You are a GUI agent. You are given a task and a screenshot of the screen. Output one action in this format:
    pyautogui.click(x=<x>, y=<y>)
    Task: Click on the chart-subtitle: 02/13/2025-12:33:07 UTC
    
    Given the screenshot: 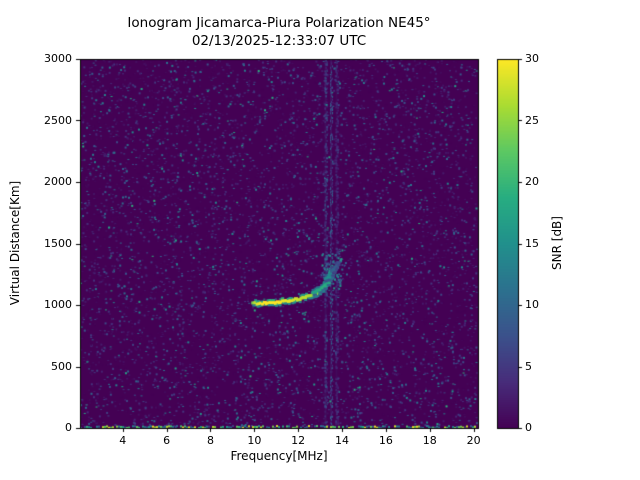 What is the action you would take?
    pyautogui.click(x=279, y=41)
    